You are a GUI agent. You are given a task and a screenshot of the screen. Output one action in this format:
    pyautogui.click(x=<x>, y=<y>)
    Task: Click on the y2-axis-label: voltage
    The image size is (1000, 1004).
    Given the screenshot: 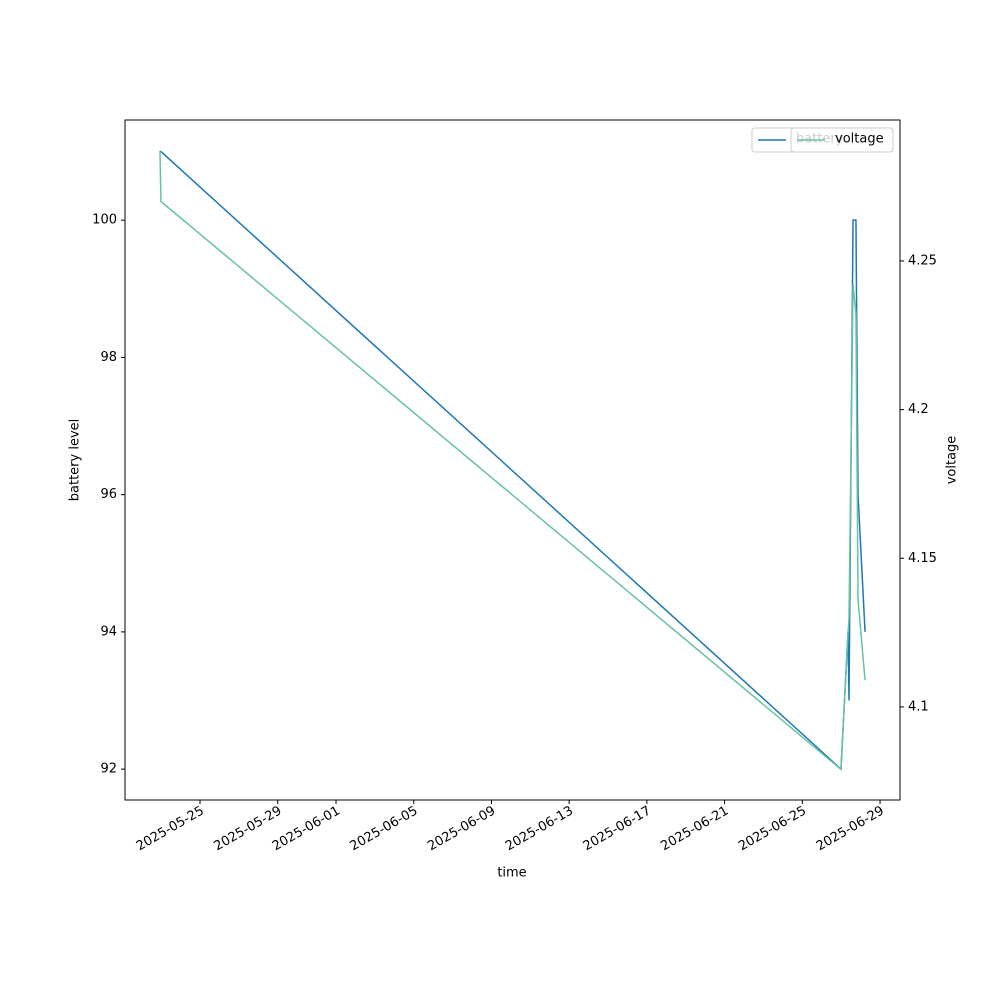 What is the action you would take?
    pyautogui.click(x=952, y=460)
    